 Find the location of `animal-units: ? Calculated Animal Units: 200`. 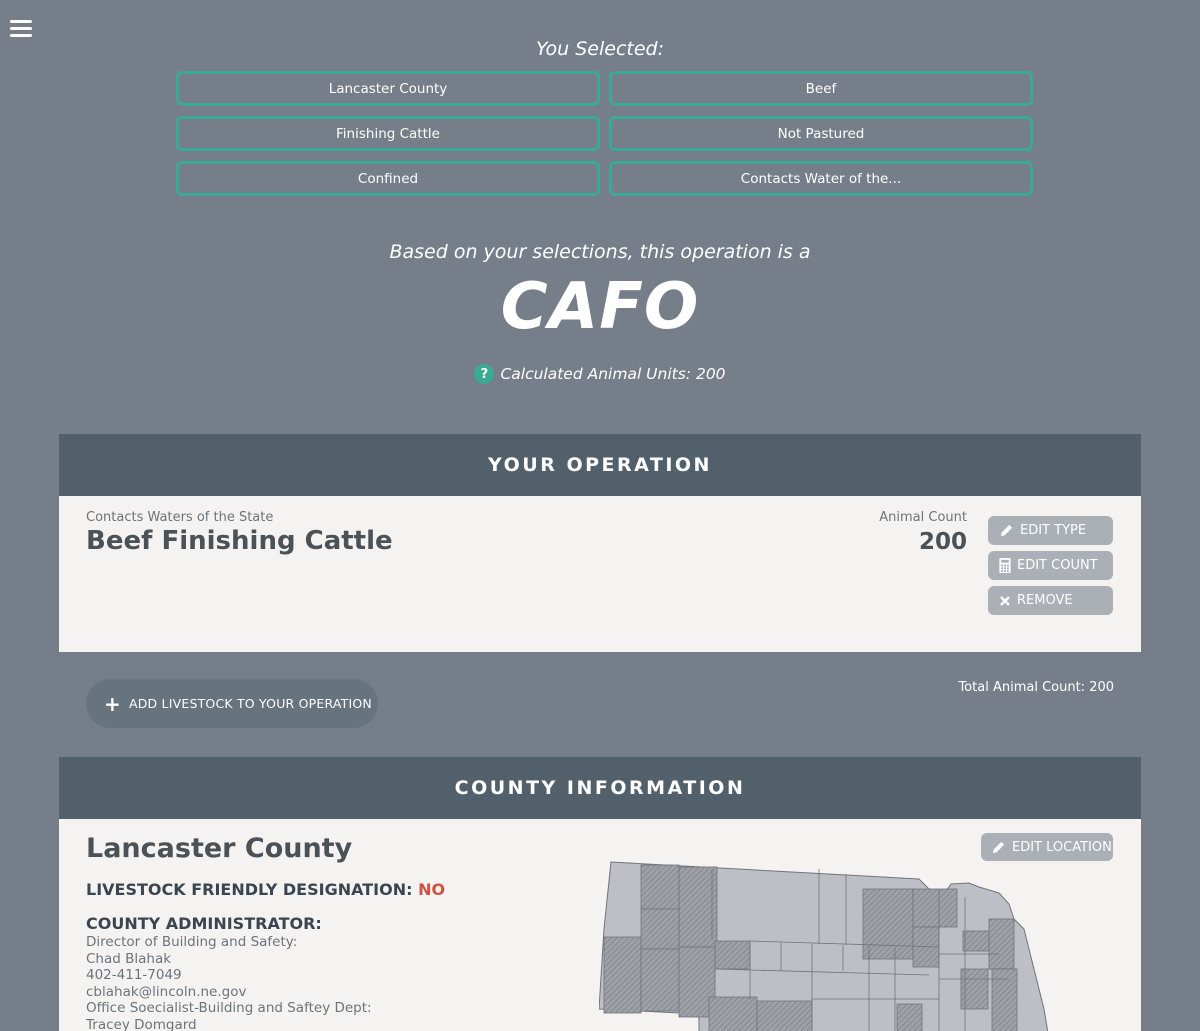

animal-units: ? Calculated Animal Units: 200 is located at coordinates (600, 374).